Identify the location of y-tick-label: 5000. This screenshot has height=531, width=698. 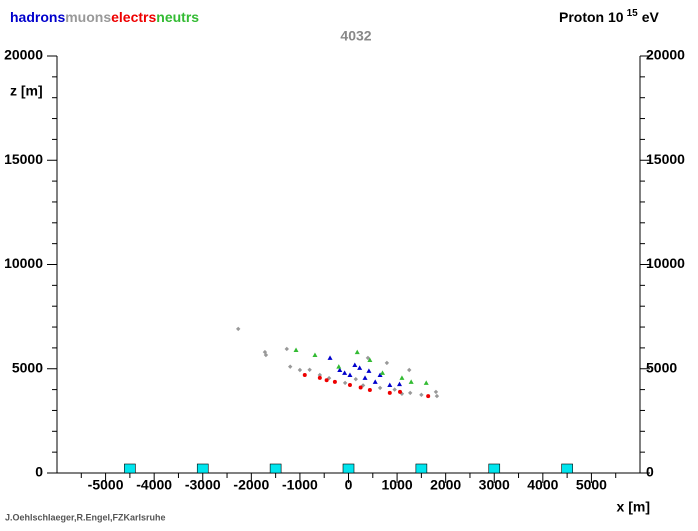
(27, 367).